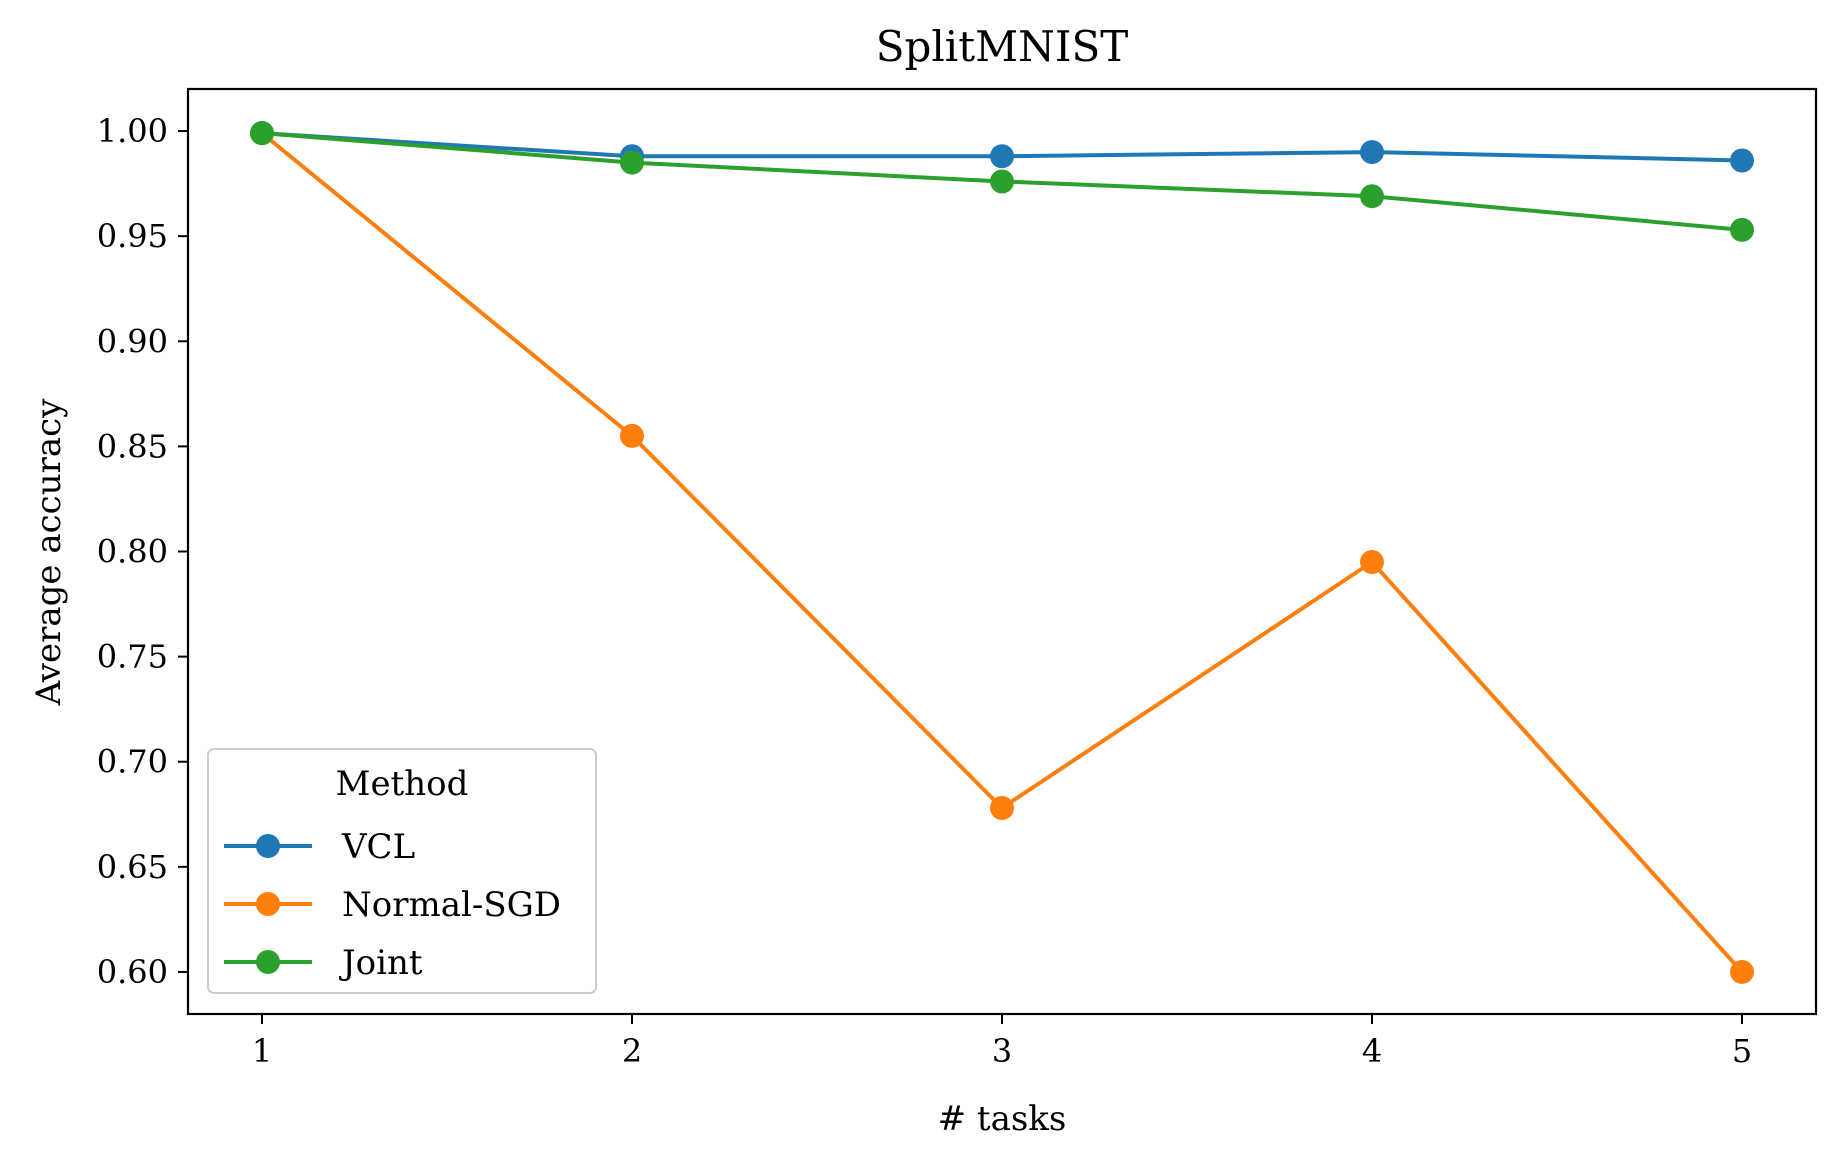 The height and width of the screenshot is (1163, 1844). Describe the element at coordinates (323, 963) in the screenshot. I see `legend-entry-joint: Joint` at that location.